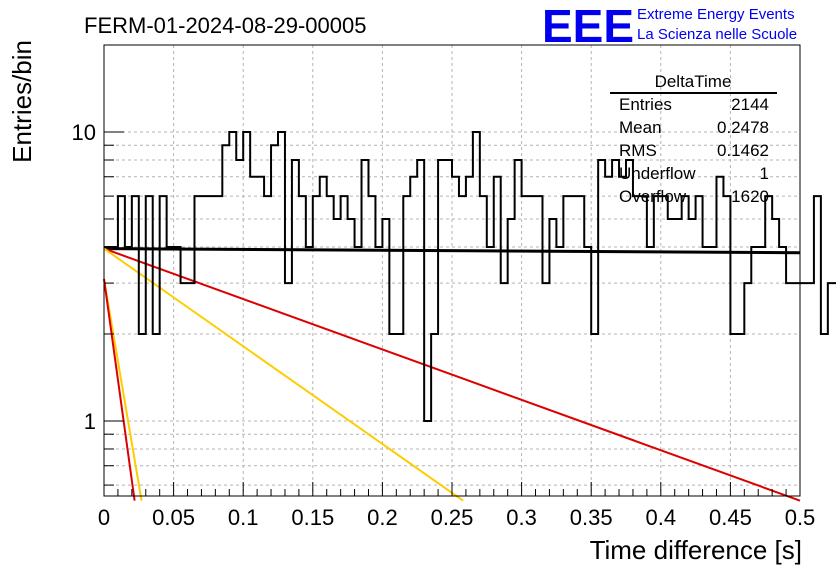  I want to click on stats-value-entries: 2144, so click(750, 104).